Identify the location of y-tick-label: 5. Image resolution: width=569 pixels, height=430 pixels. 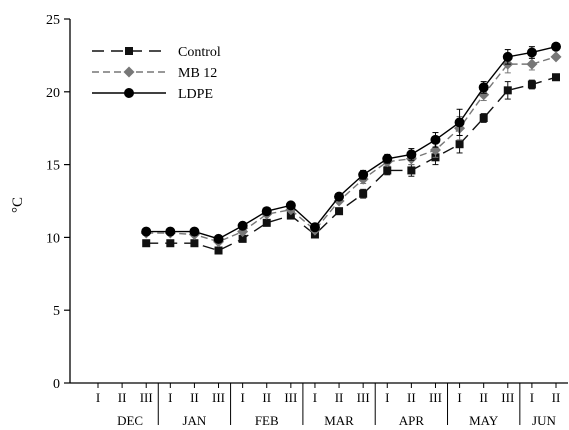
(56, 311).